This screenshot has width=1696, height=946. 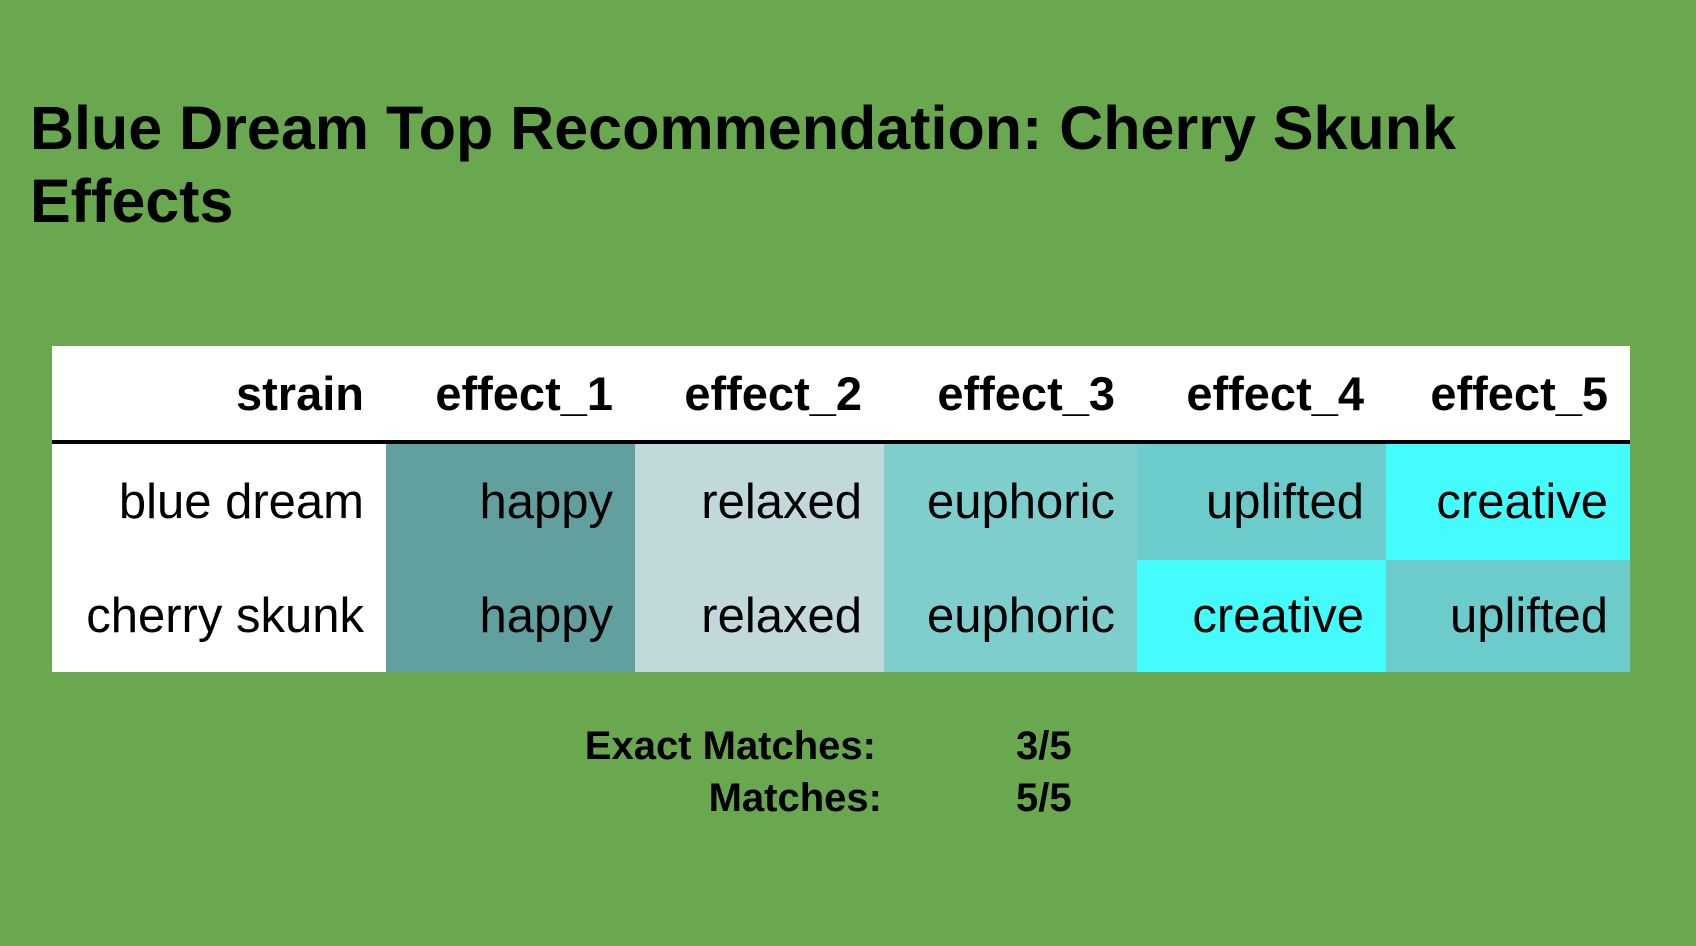 What do you see at coordinates (1261, 395) in the screenshot?
I see `header-effect-4: effect_4` at bounding box center [1261, 395].